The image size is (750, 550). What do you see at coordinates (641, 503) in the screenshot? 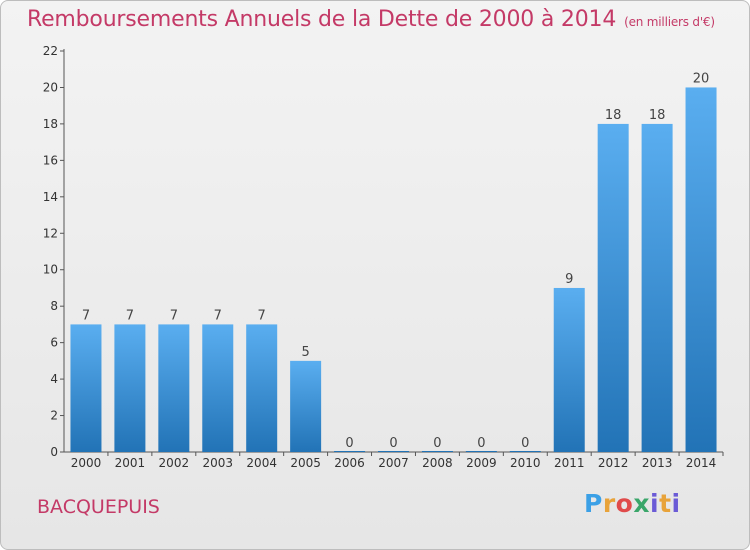
I see `logo-letter: x` at bounding box center [641, 503].